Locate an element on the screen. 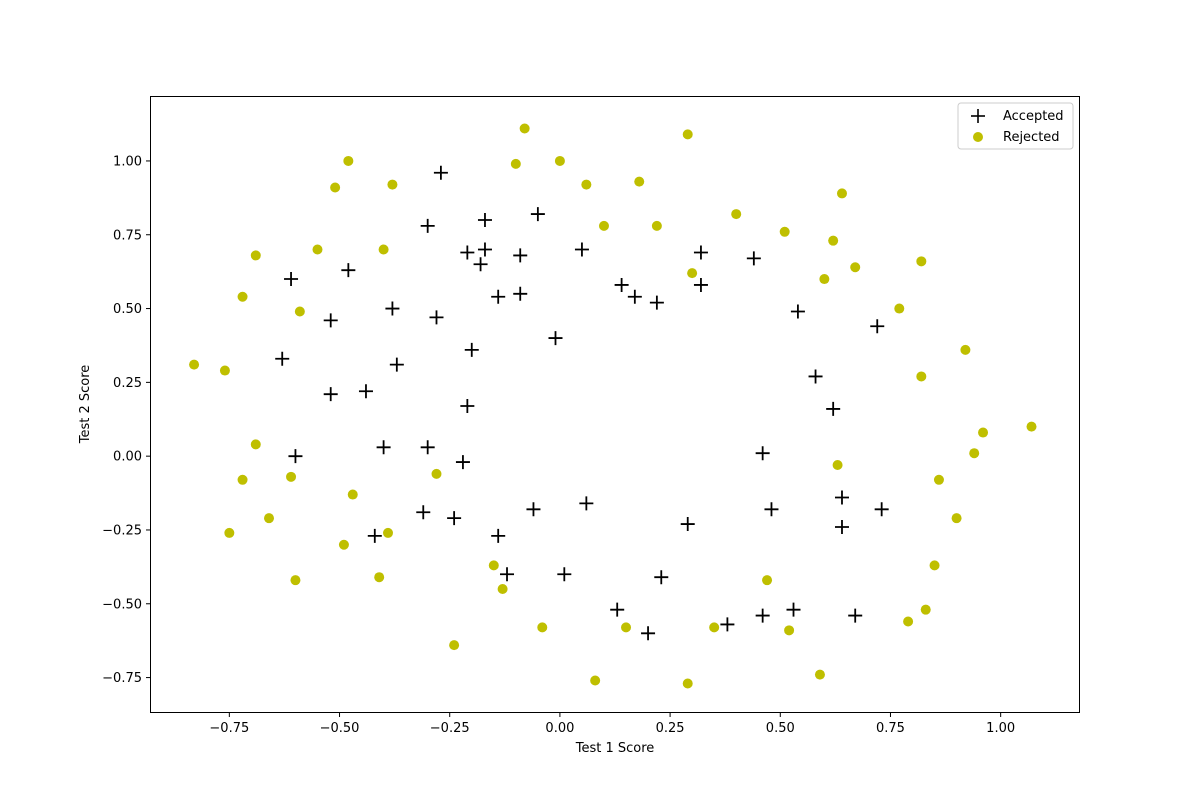 The height and width of the screenshot is (800, 1200). y-tick-label: 0.25 is located at coordinates (127, 383).